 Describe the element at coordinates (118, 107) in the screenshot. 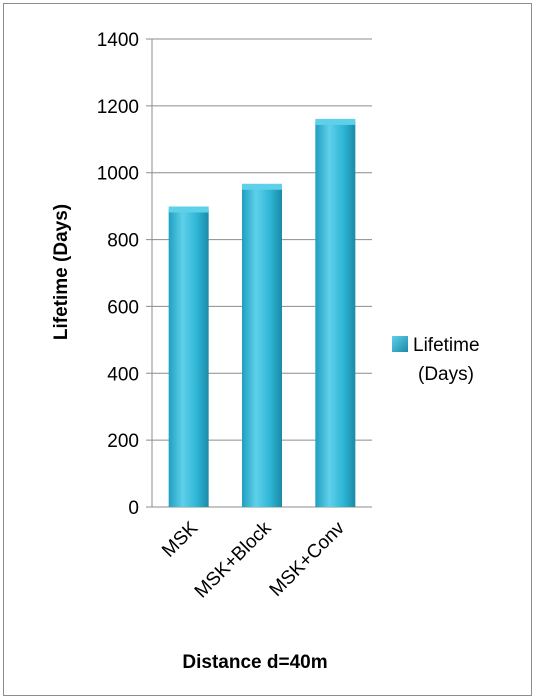

I see `y-tick-label-1200: 1200` at that location.